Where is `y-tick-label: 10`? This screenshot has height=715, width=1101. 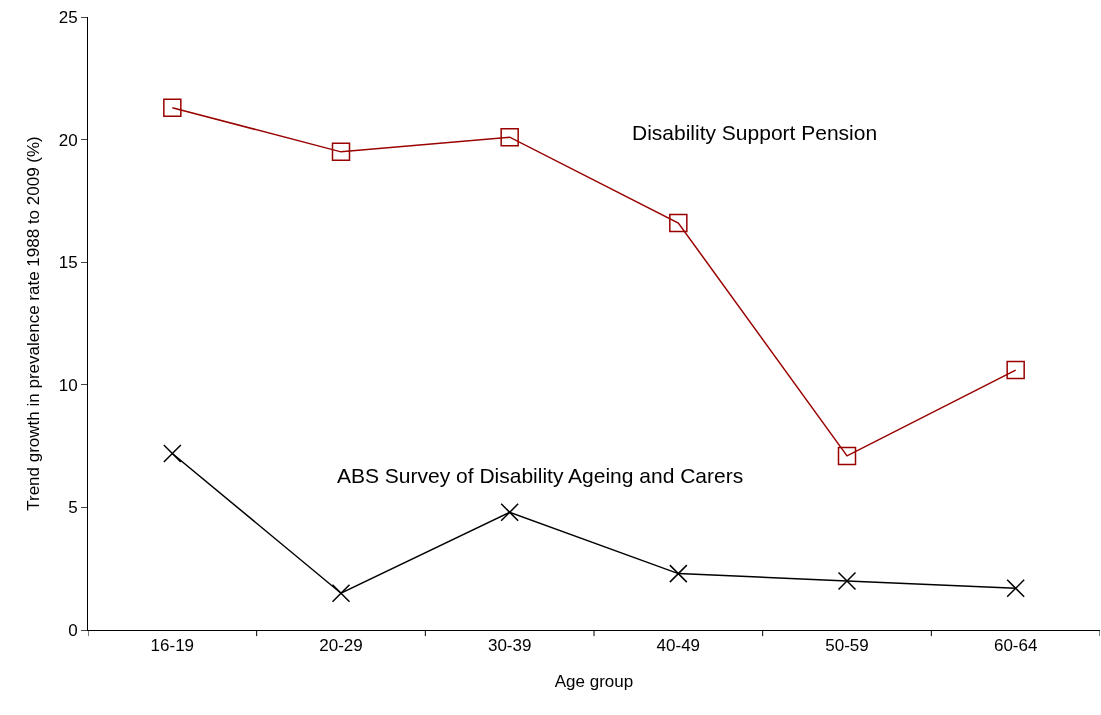 y-tick-label: 10 is located at coordinates (68, 385).